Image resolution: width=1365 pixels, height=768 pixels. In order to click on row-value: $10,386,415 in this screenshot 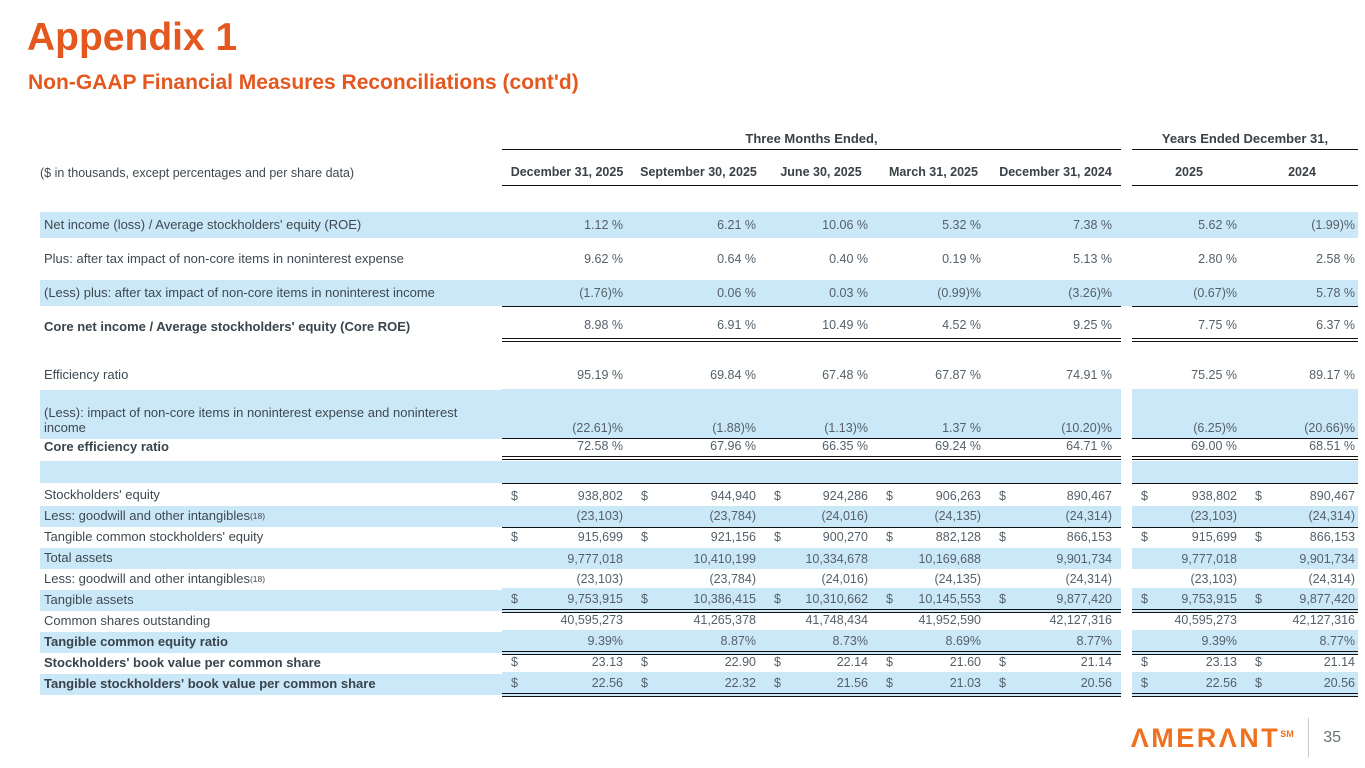, I will do `click(698, 600)`.